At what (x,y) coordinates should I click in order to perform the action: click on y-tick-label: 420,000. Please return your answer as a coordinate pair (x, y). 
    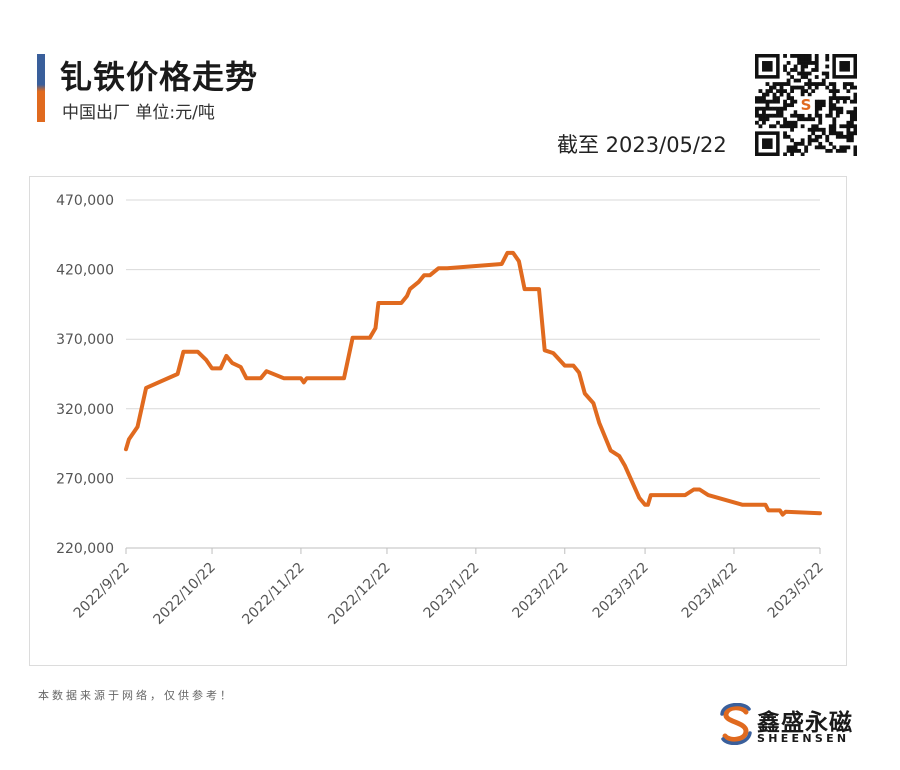
    Looking at the image, I should click on (85, 271).